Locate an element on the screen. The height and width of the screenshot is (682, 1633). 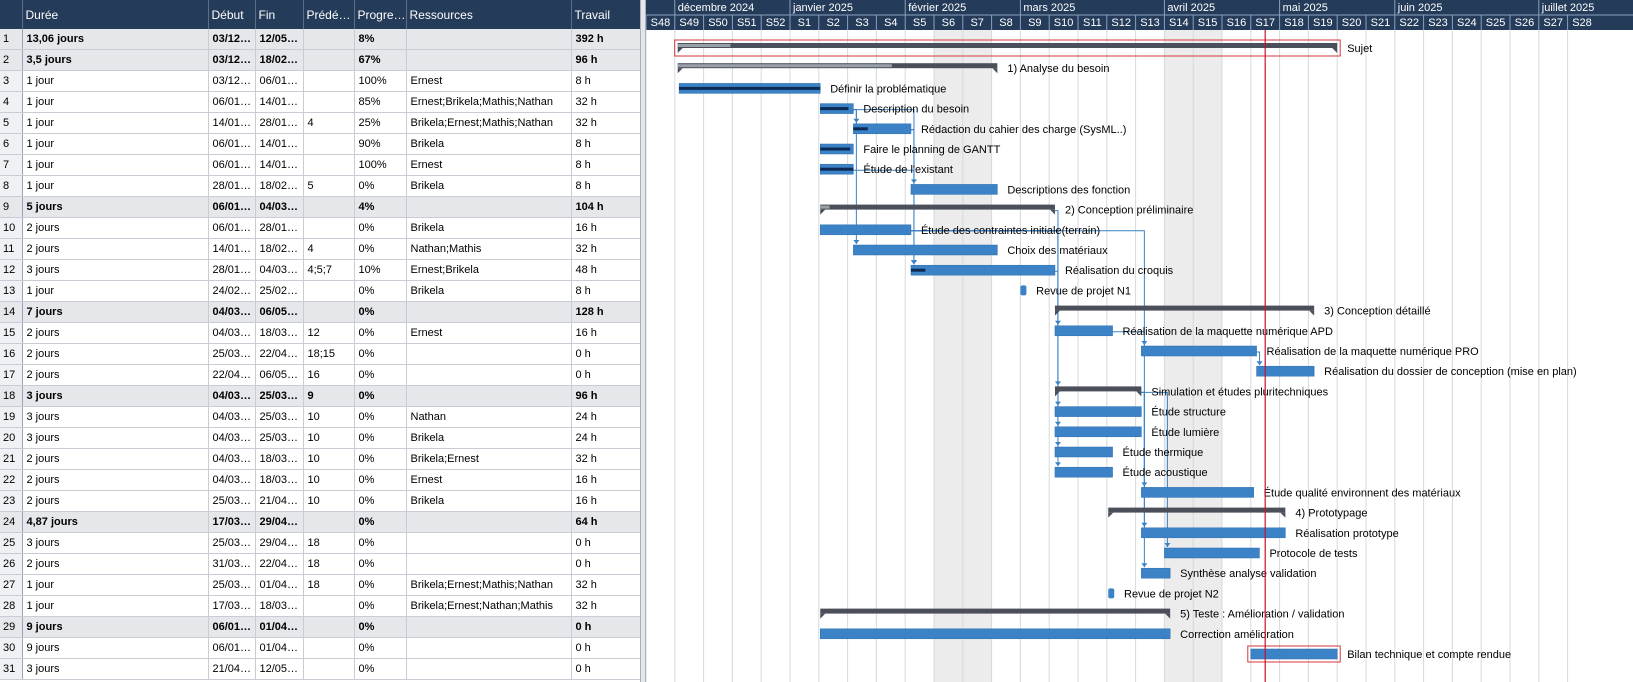
row-number: 25 is located at coordinates (11, 543).